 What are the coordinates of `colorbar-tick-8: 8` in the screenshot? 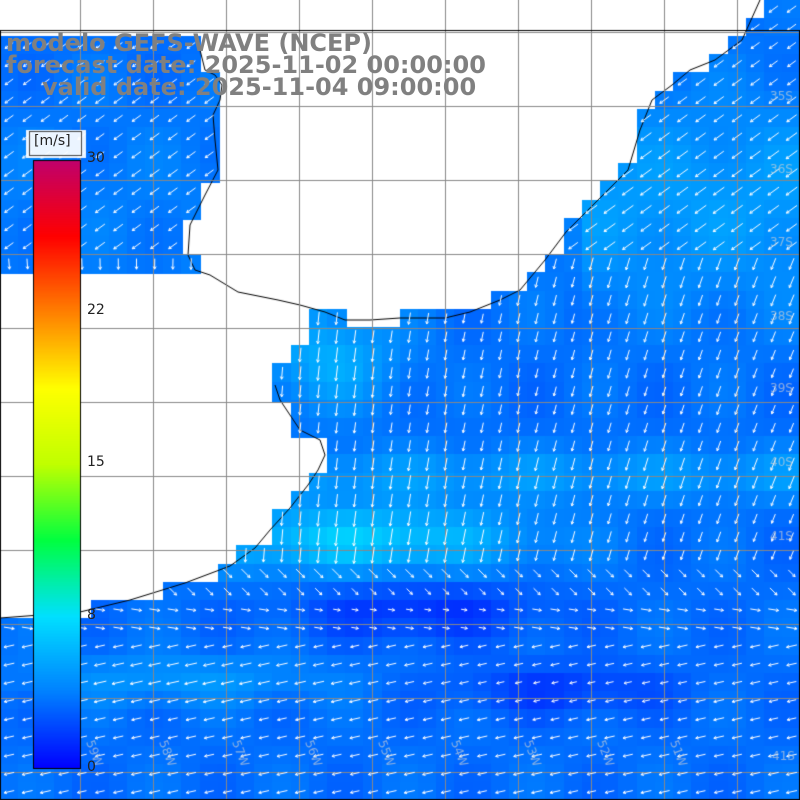 It's located at (91, 615).